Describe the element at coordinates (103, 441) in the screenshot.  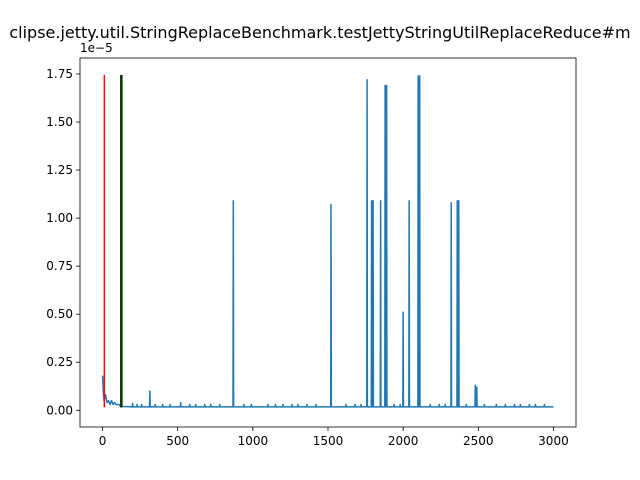
I see `x-tick-label: 0` at that location.